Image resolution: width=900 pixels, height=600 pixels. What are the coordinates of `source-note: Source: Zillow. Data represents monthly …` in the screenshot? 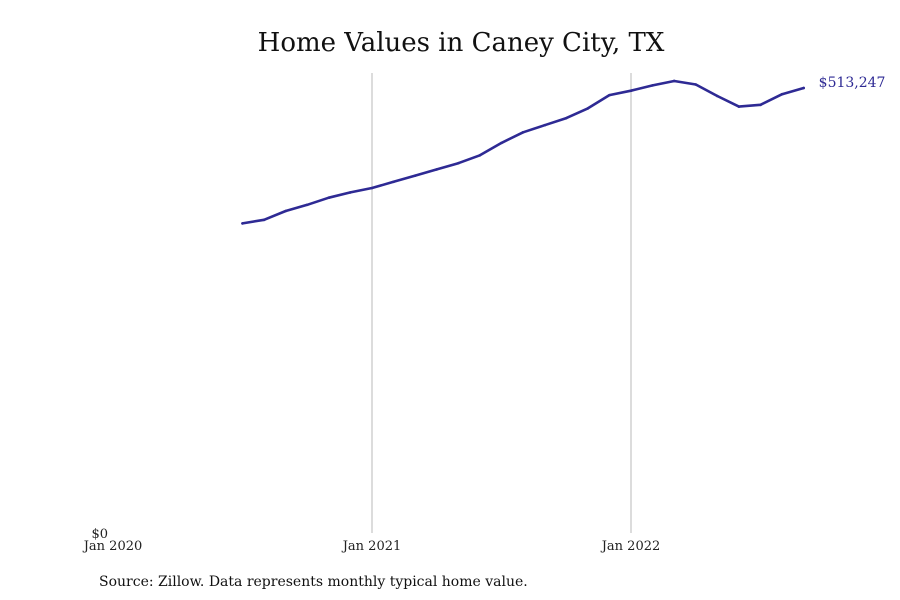 It's located at (313, 582).